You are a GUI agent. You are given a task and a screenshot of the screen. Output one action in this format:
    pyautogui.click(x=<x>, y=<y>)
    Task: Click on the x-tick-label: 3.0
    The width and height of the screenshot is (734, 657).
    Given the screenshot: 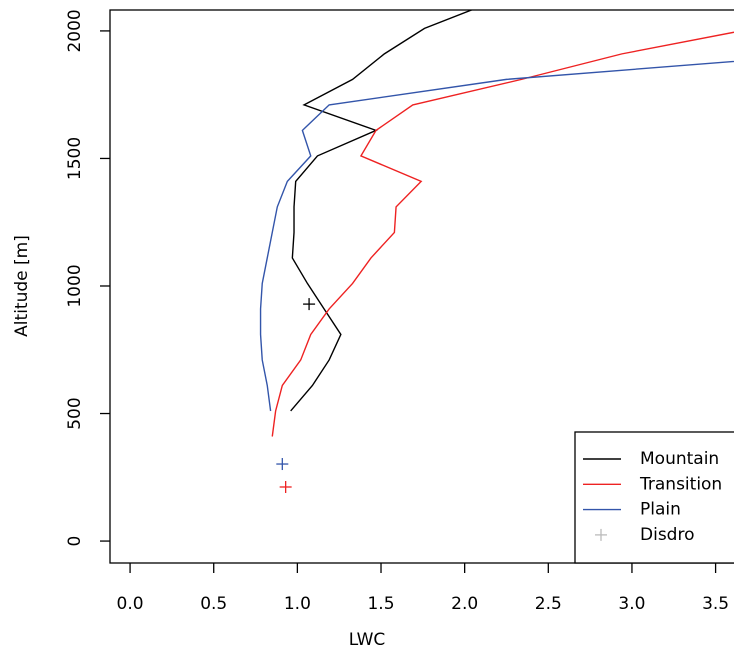 What is the action you would take?
    pyautogui.click(x=631, y=604)
    